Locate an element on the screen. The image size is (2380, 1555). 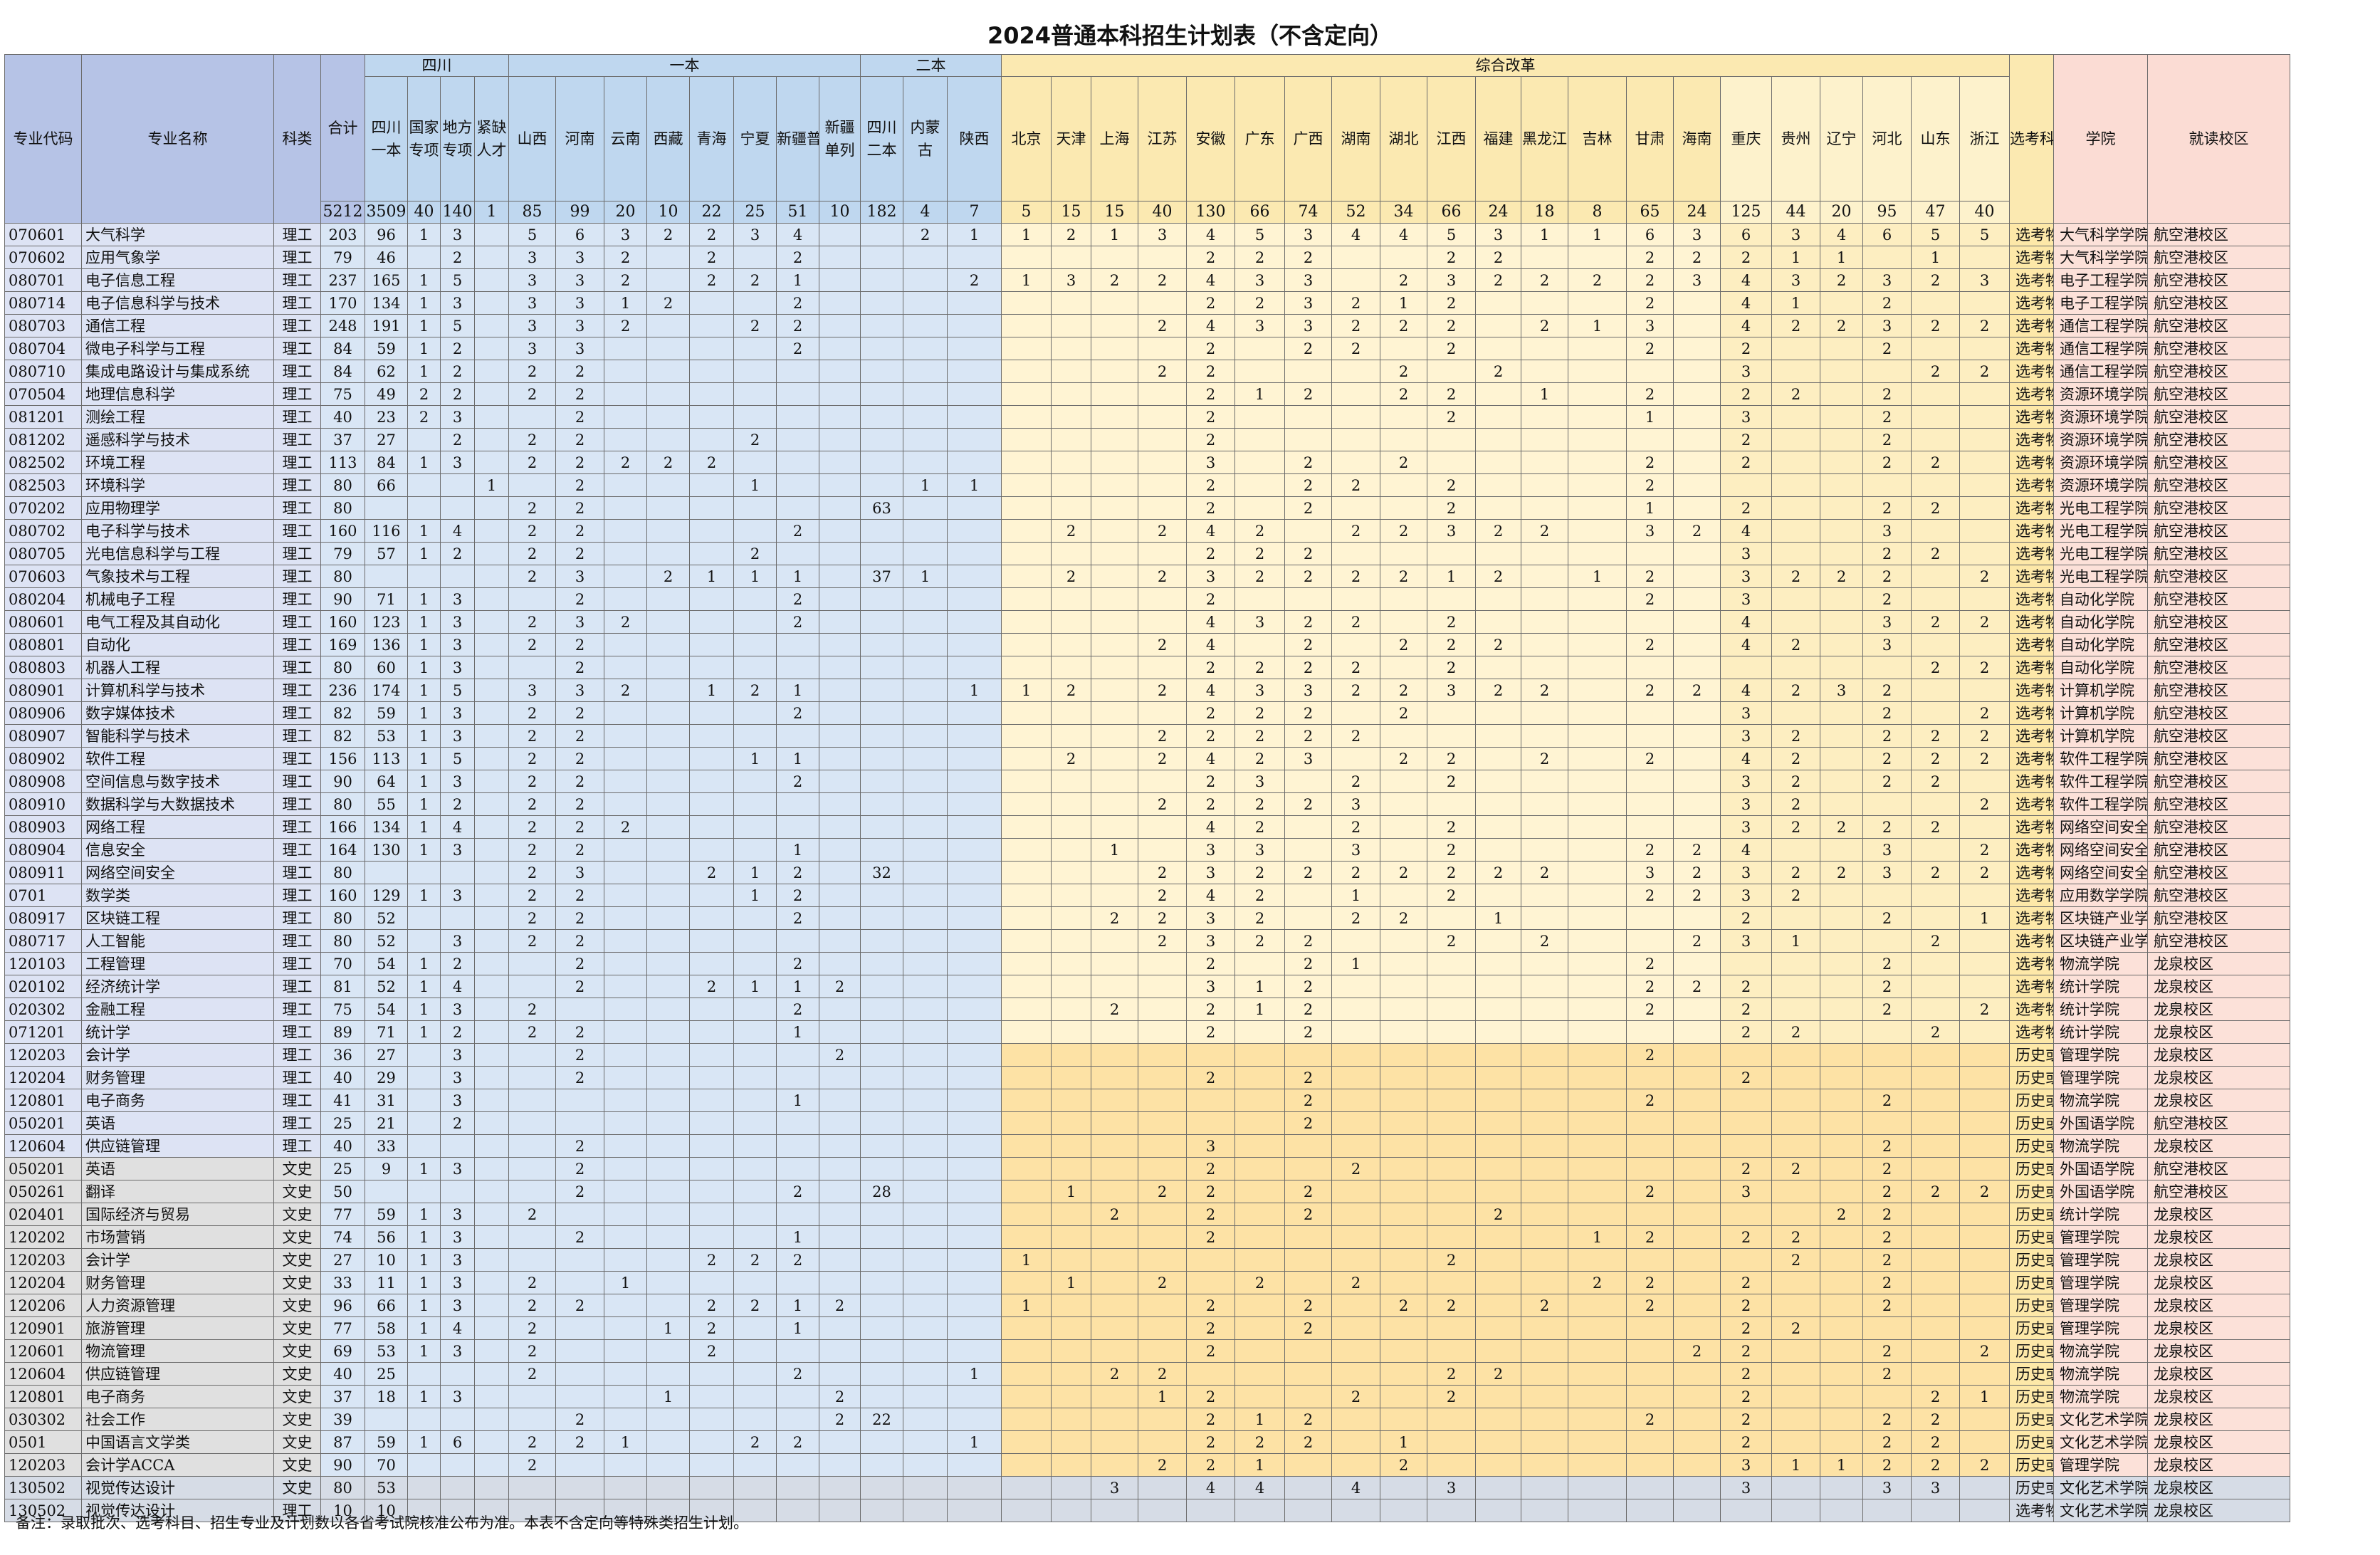
cell-college: 自动化学院 is located at coordinates (2101, 599).